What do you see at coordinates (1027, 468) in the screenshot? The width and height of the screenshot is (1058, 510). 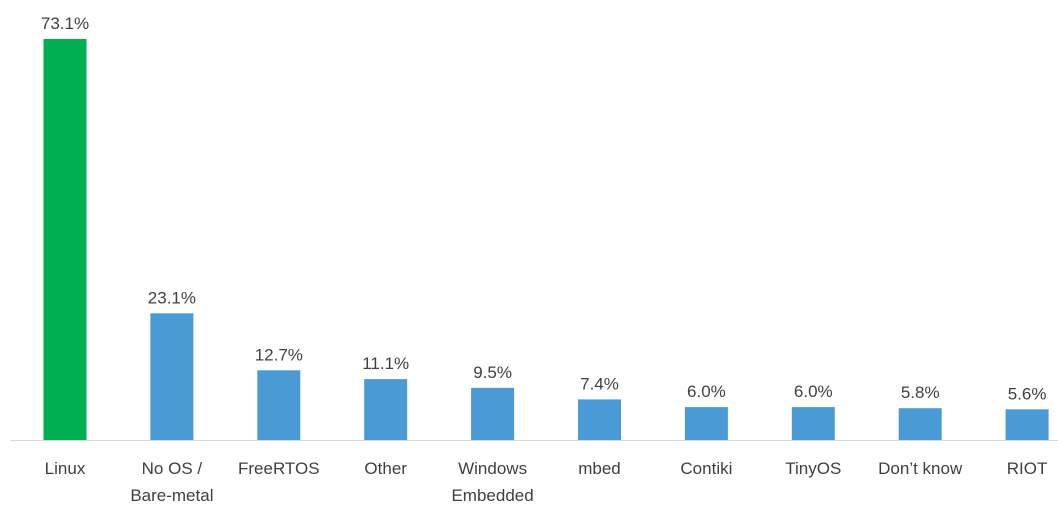 I see `category-label: RIOT` at bounding box center [1027, 468].